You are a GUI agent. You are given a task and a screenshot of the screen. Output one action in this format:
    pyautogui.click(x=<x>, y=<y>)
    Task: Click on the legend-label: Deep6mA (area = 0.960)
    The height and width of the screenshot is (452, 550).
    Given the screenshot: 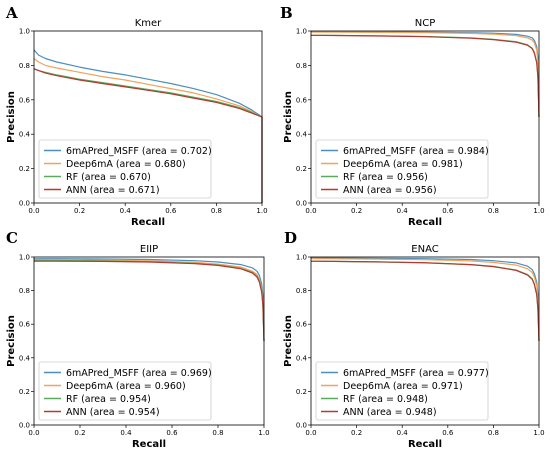 What is the action you would take?
    pyautogui.click(x=126, y=386)
    